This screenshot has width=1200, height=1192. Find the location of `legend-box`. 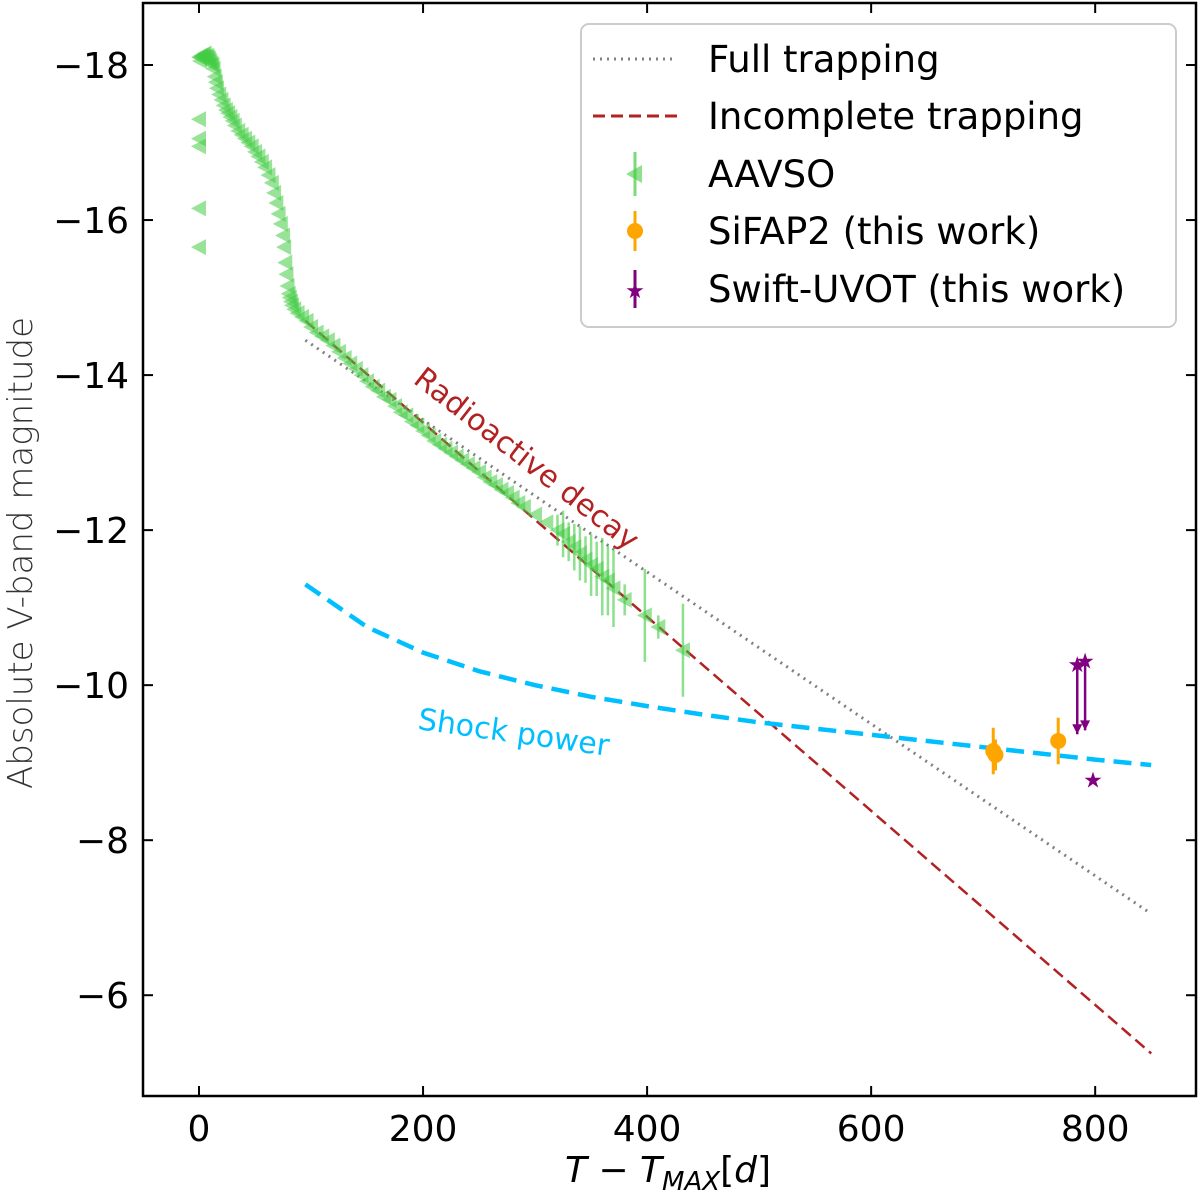

legend-box is located at coordinates (878, 175).